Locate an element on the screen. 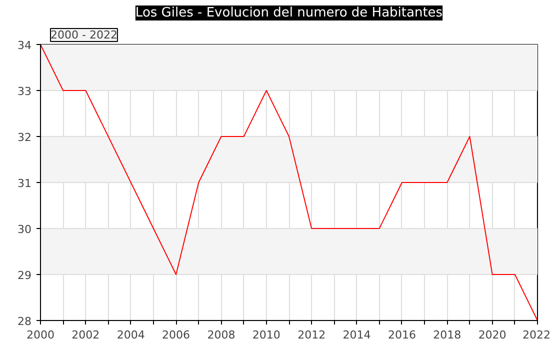 This screenshot has height=350, width=550. x-tick-label: 2022 is located at coordinates (536, 335).